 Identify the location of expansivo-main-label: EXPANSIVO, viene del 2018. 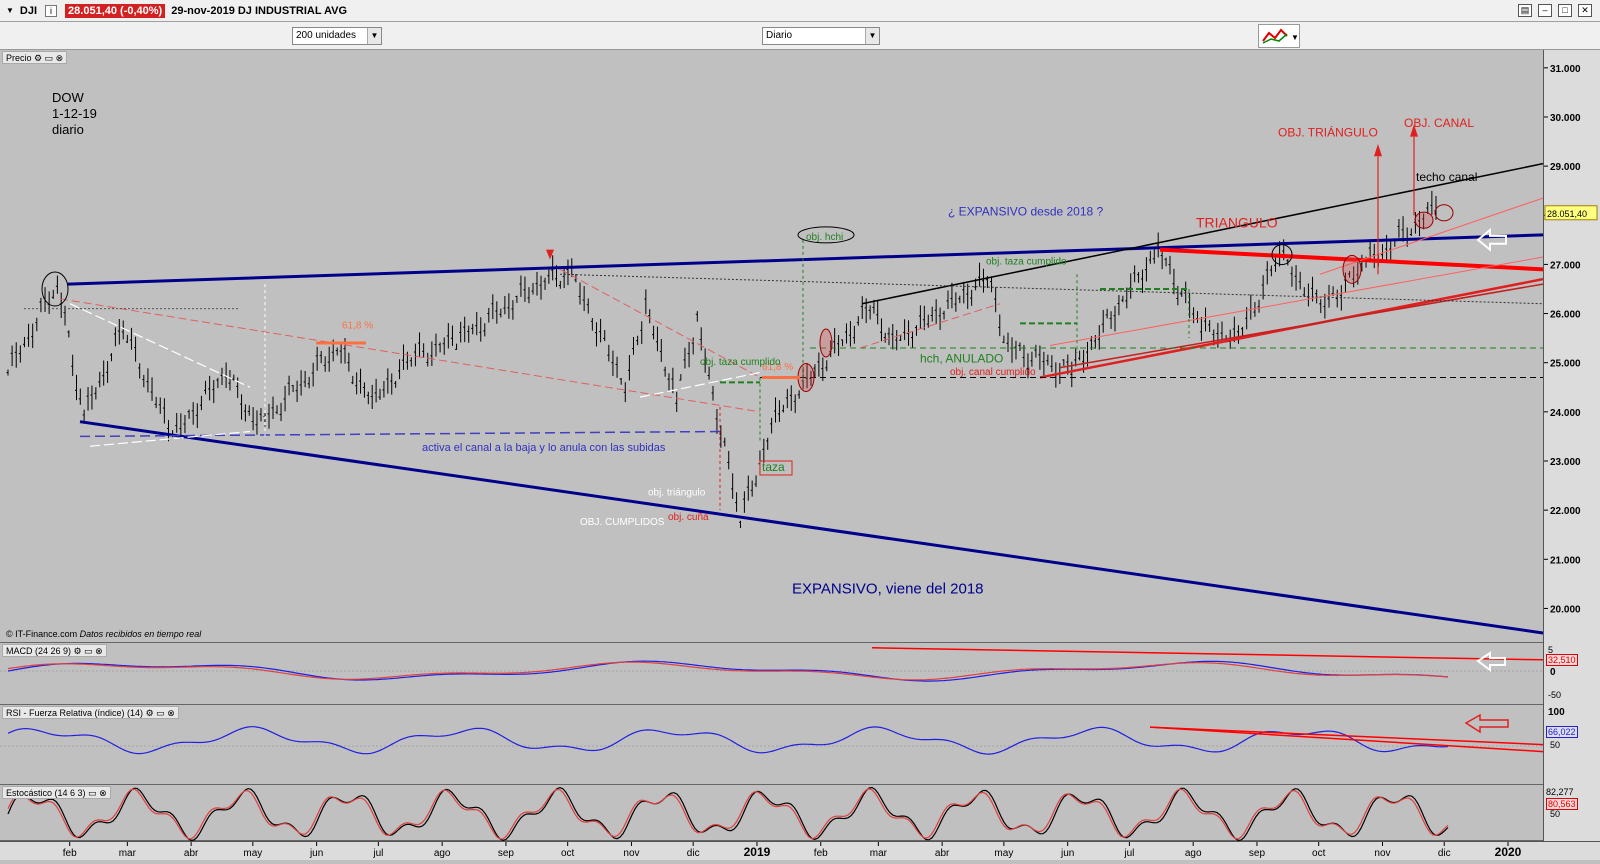
(888, 589).